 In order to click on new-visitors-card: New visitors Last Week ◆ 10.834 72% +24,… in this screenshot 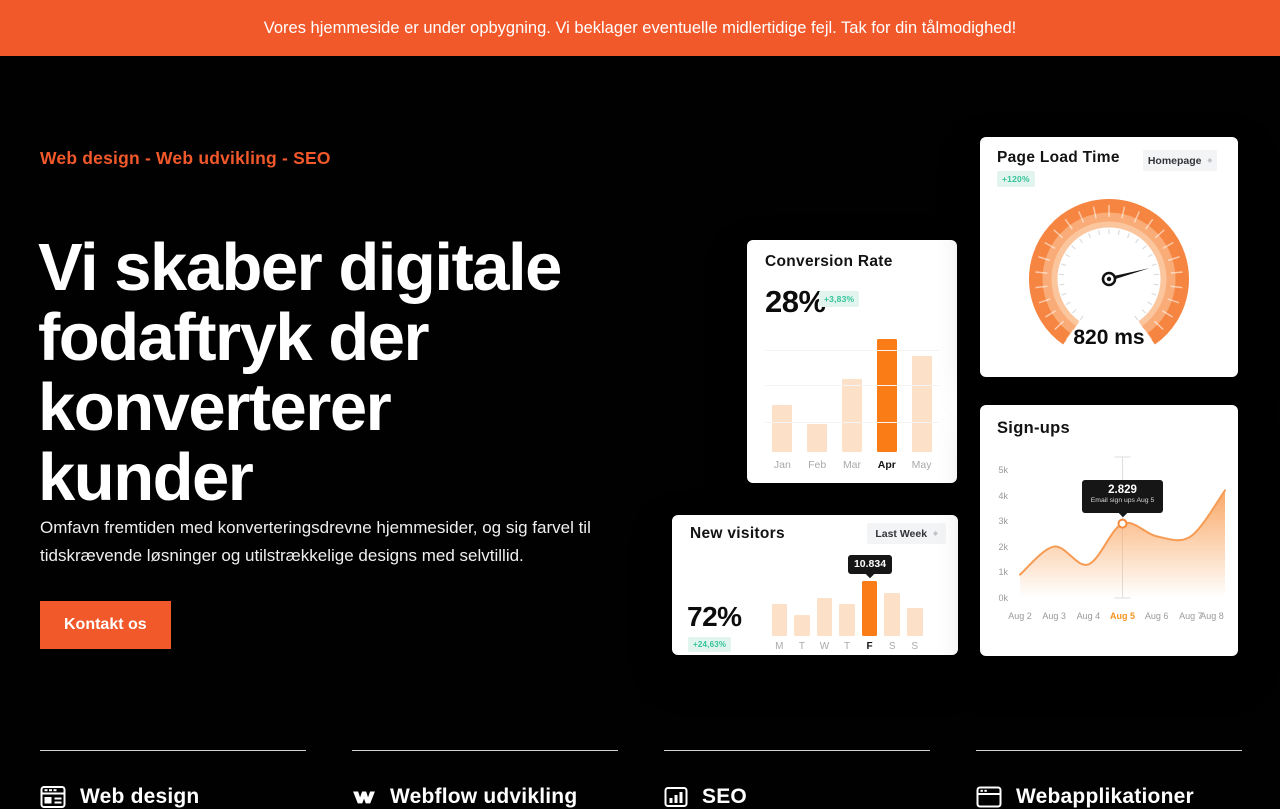, I will do `click(815, 585)`.